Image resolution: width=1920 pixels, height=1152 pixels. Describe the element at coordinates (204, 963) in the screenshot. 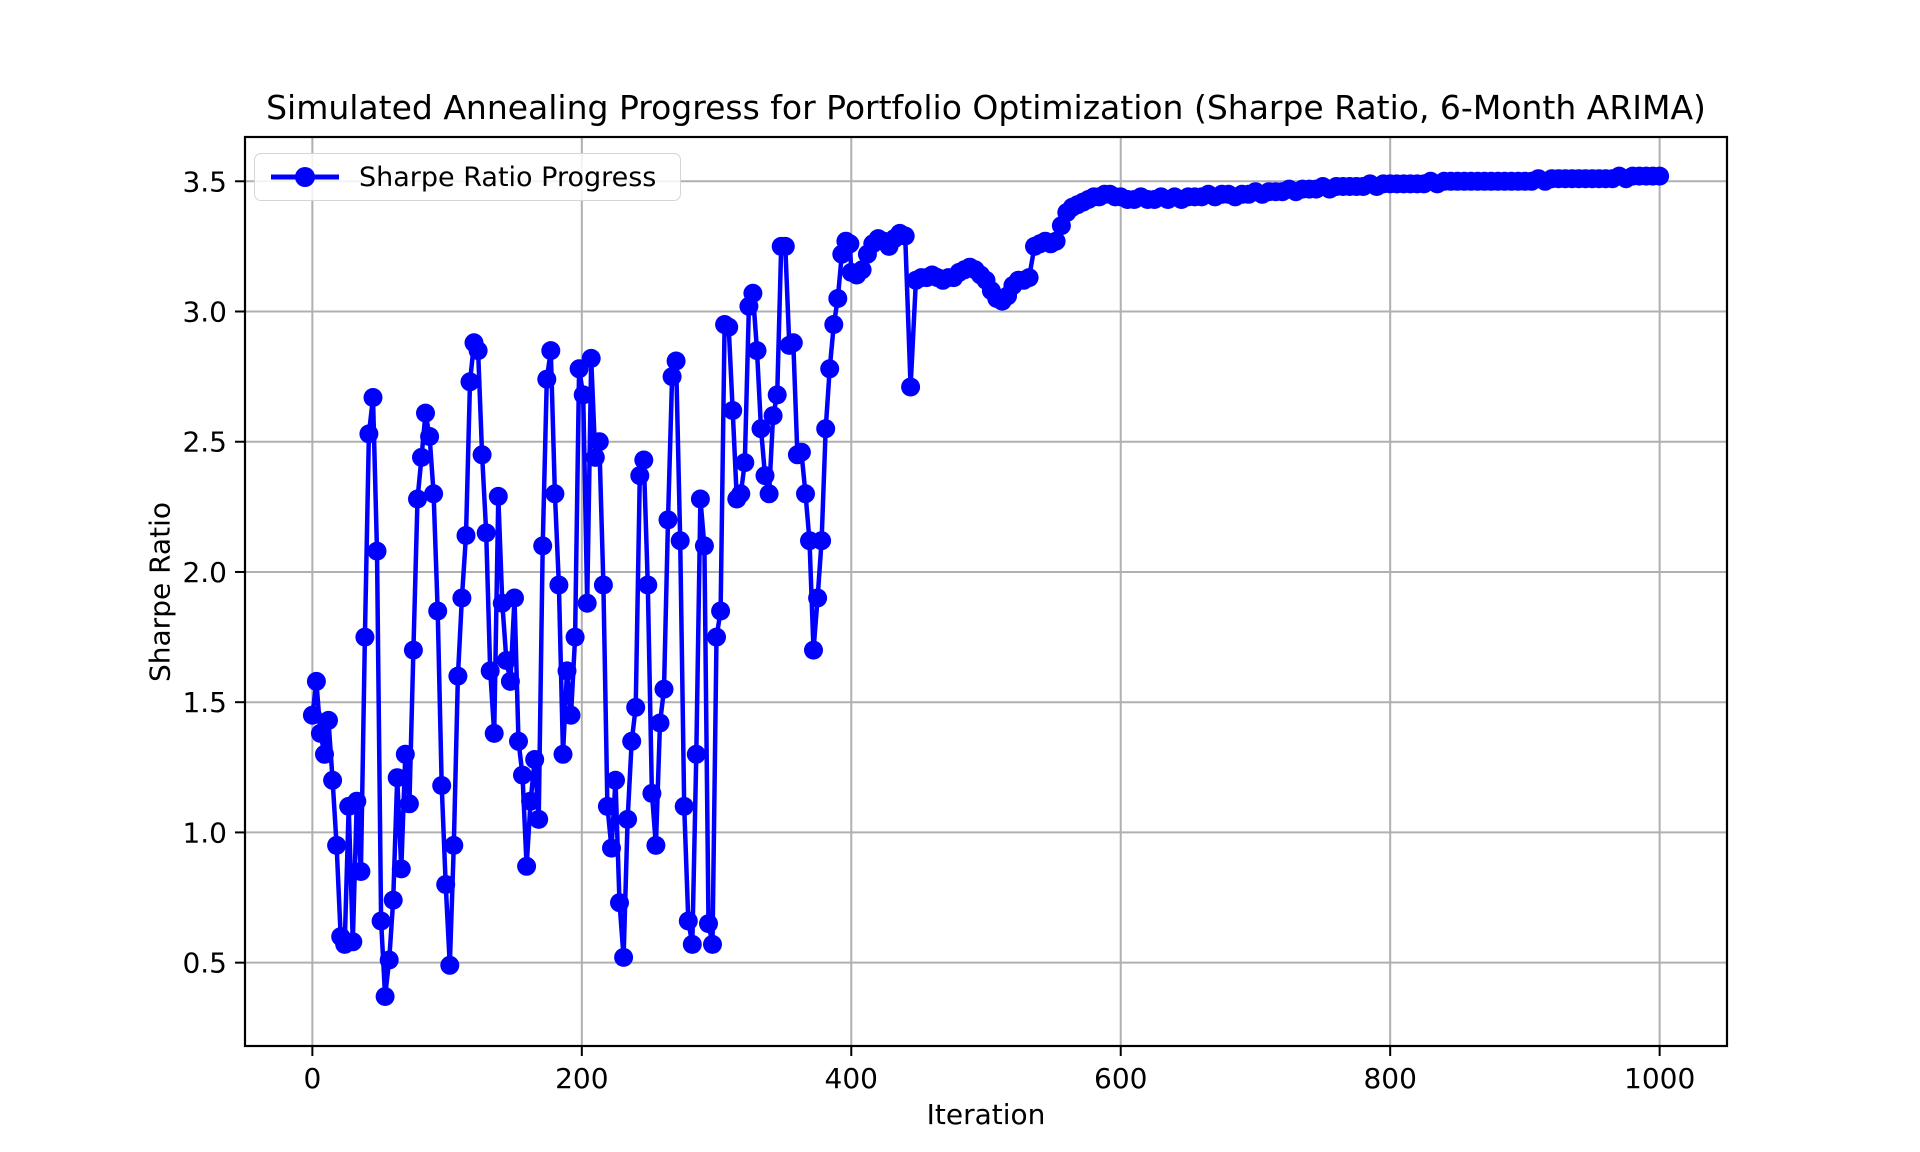

I see `y-tick-label: 0.5` at that location.